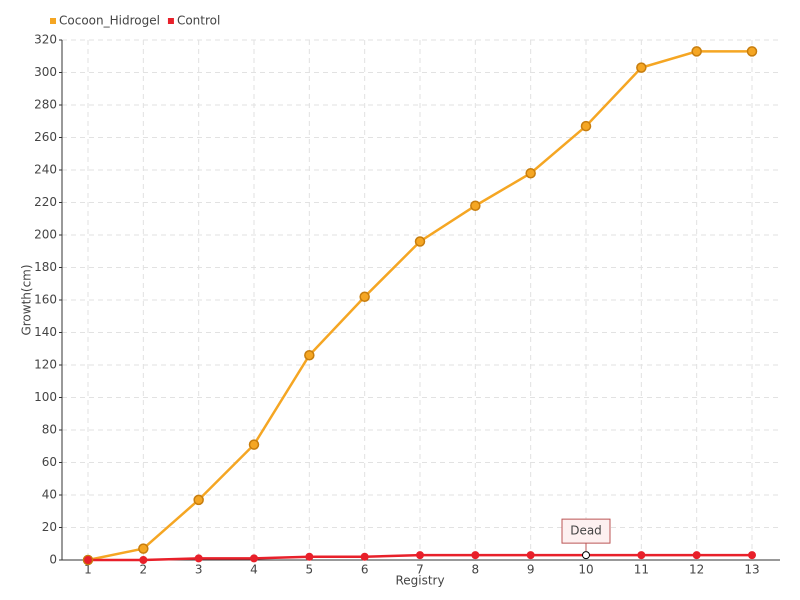  Describe the element at coordinates (198, 21) in the screenshot. I see `legend-label: Control` at that location.